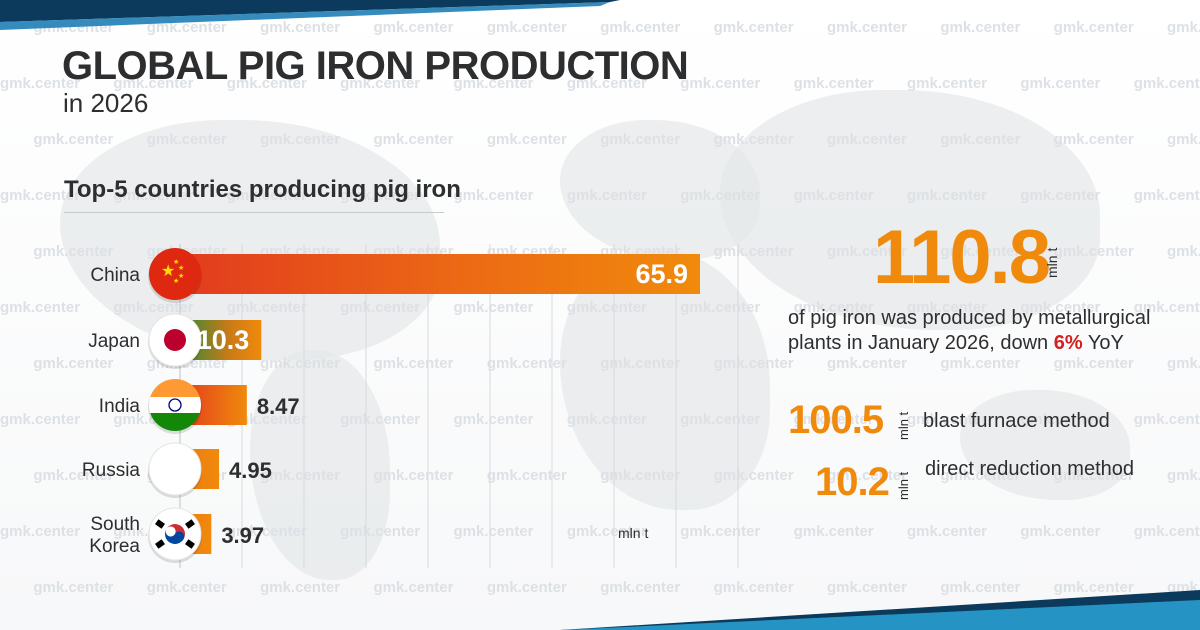 The width and height of the screenshot is (1200, 630). I want to click on description-suffix: YoY, so click(1103, 343).